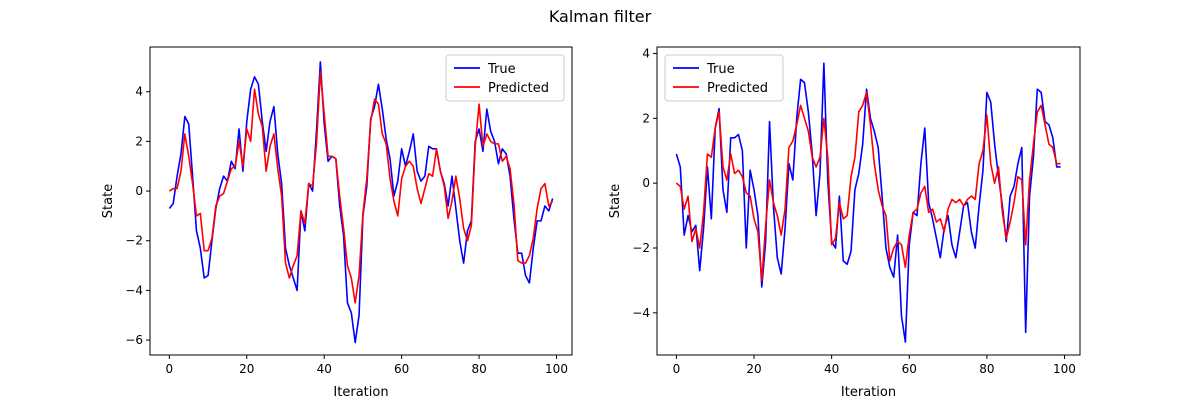 This screenshot has width=1200, height=400. I want to click on figure-title: Kalman filter, so click(600, 16).